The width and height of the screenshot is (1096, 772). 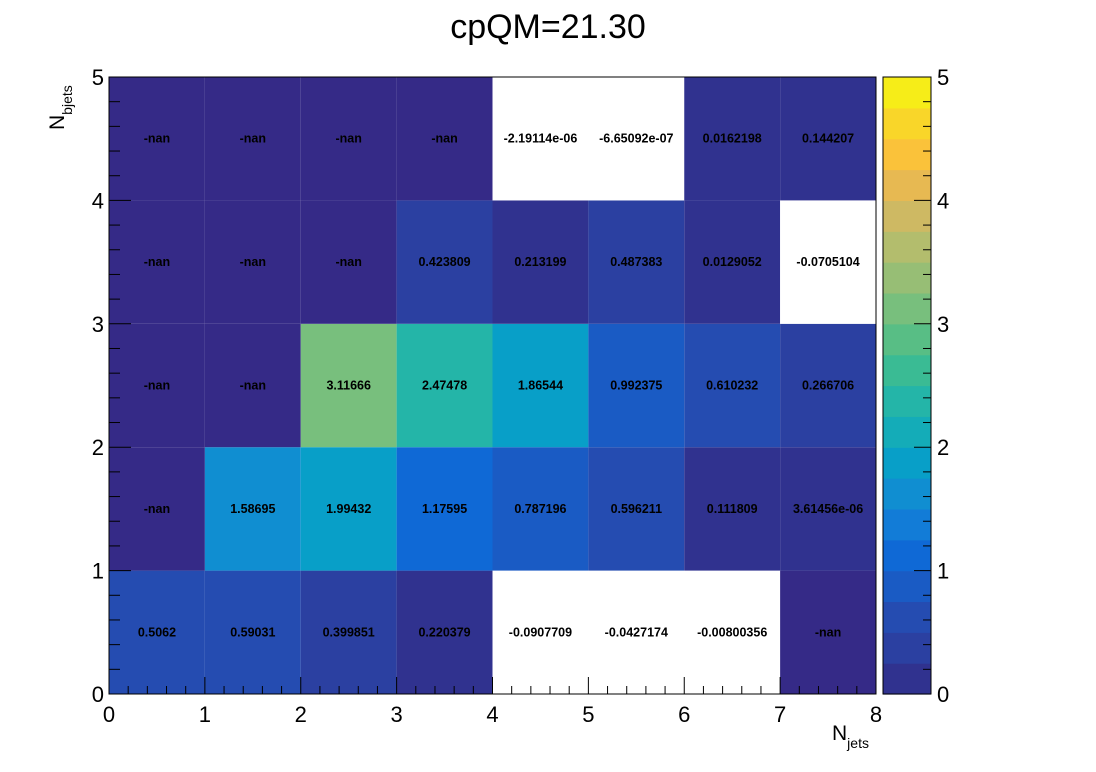 I want to click on x-tick-label: 7, so click(x=780, y=714).